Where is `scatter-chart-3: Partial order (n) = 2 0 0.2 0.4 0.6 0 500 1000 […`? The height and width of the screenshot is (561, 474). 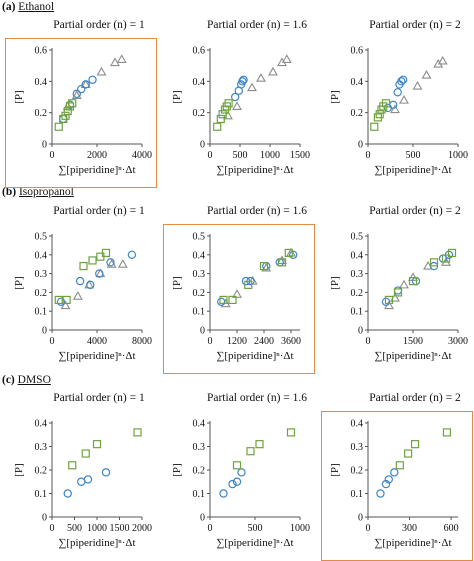
scatter-chart-3: Partial order (n) = 2 0 0.2 0.4 0.6 0 500 1000 [… is located at coordinates (398, 97).